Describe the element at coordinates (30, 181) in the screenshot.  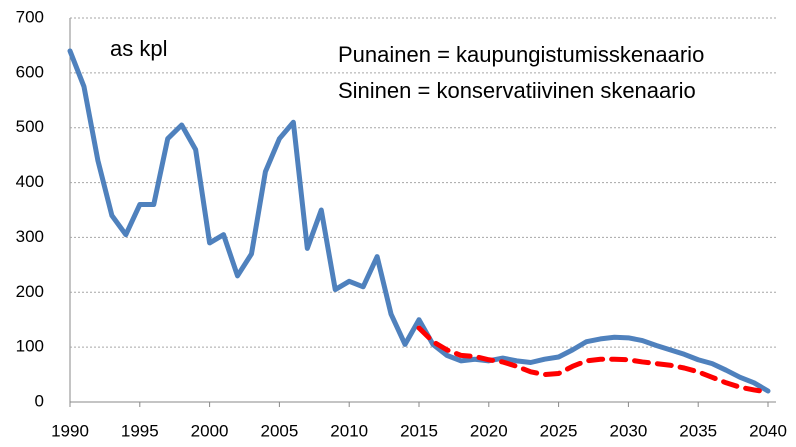
I see `y-tick-label: 400` at that location.